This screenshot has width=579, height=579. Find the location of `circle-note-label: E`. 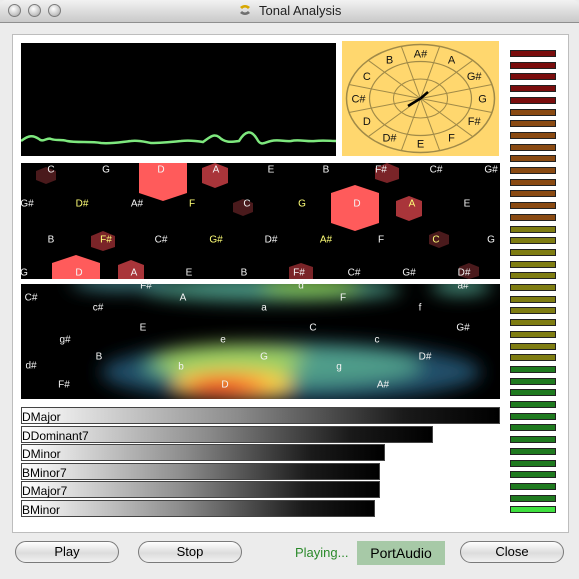

circle-note-label: E is located at coordinates (420, 145).